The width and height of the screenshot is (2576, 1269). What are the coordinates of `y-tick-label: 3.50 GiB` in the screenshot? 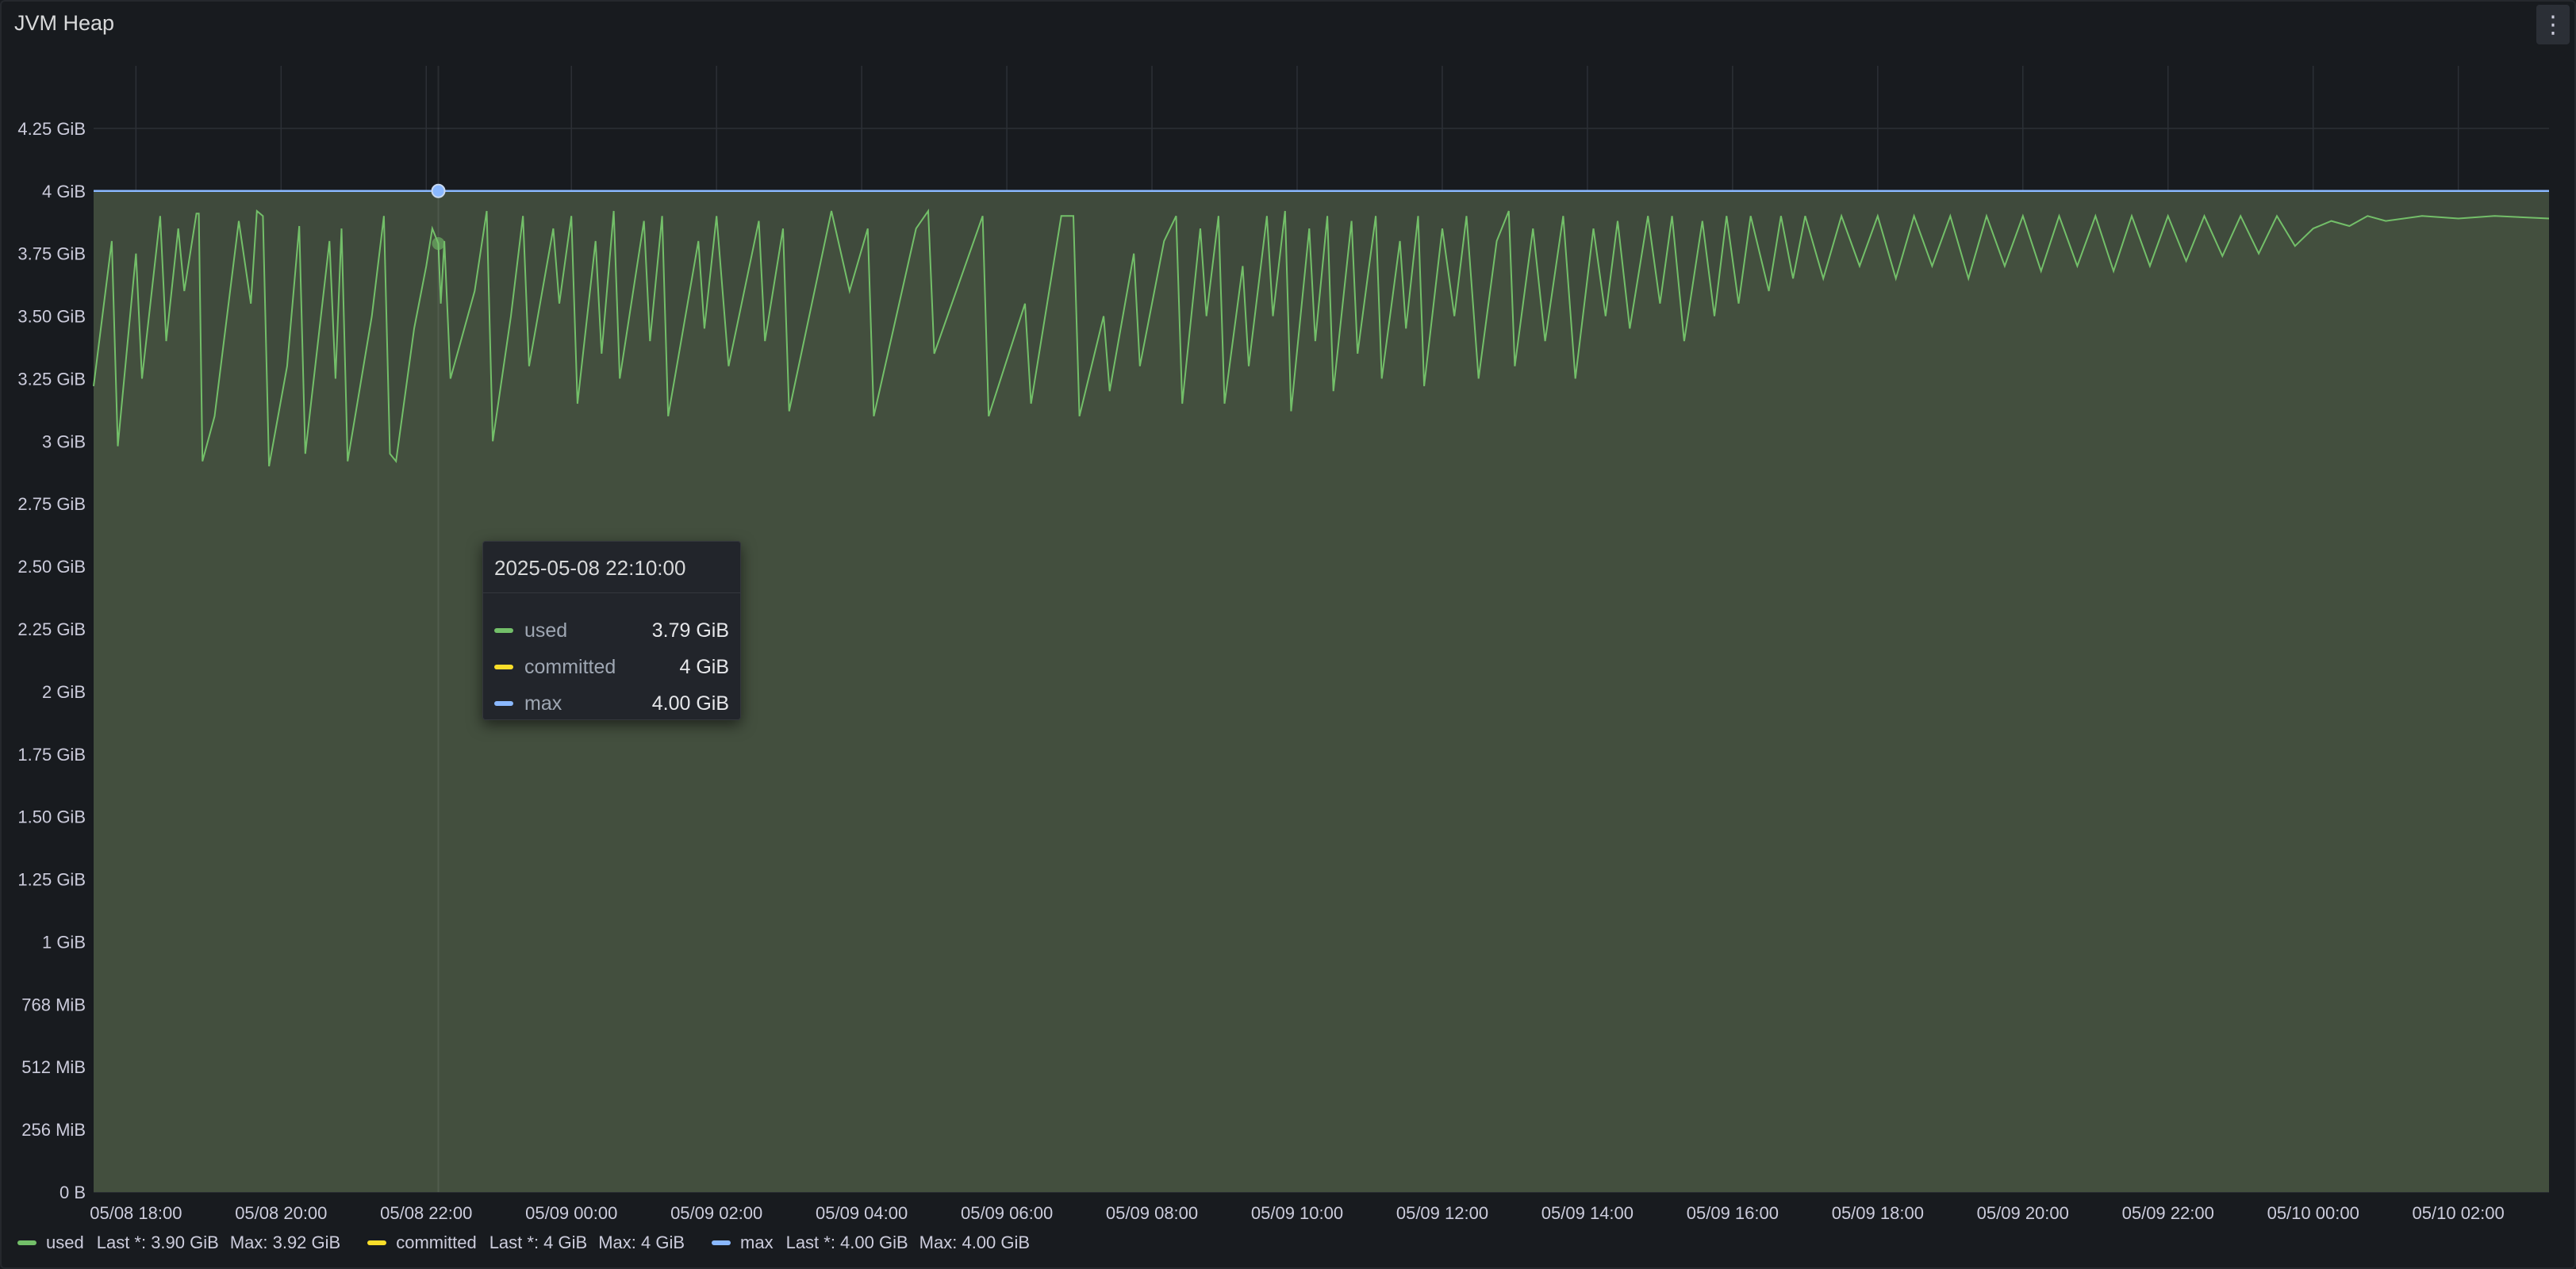 It's located at (51, 317).